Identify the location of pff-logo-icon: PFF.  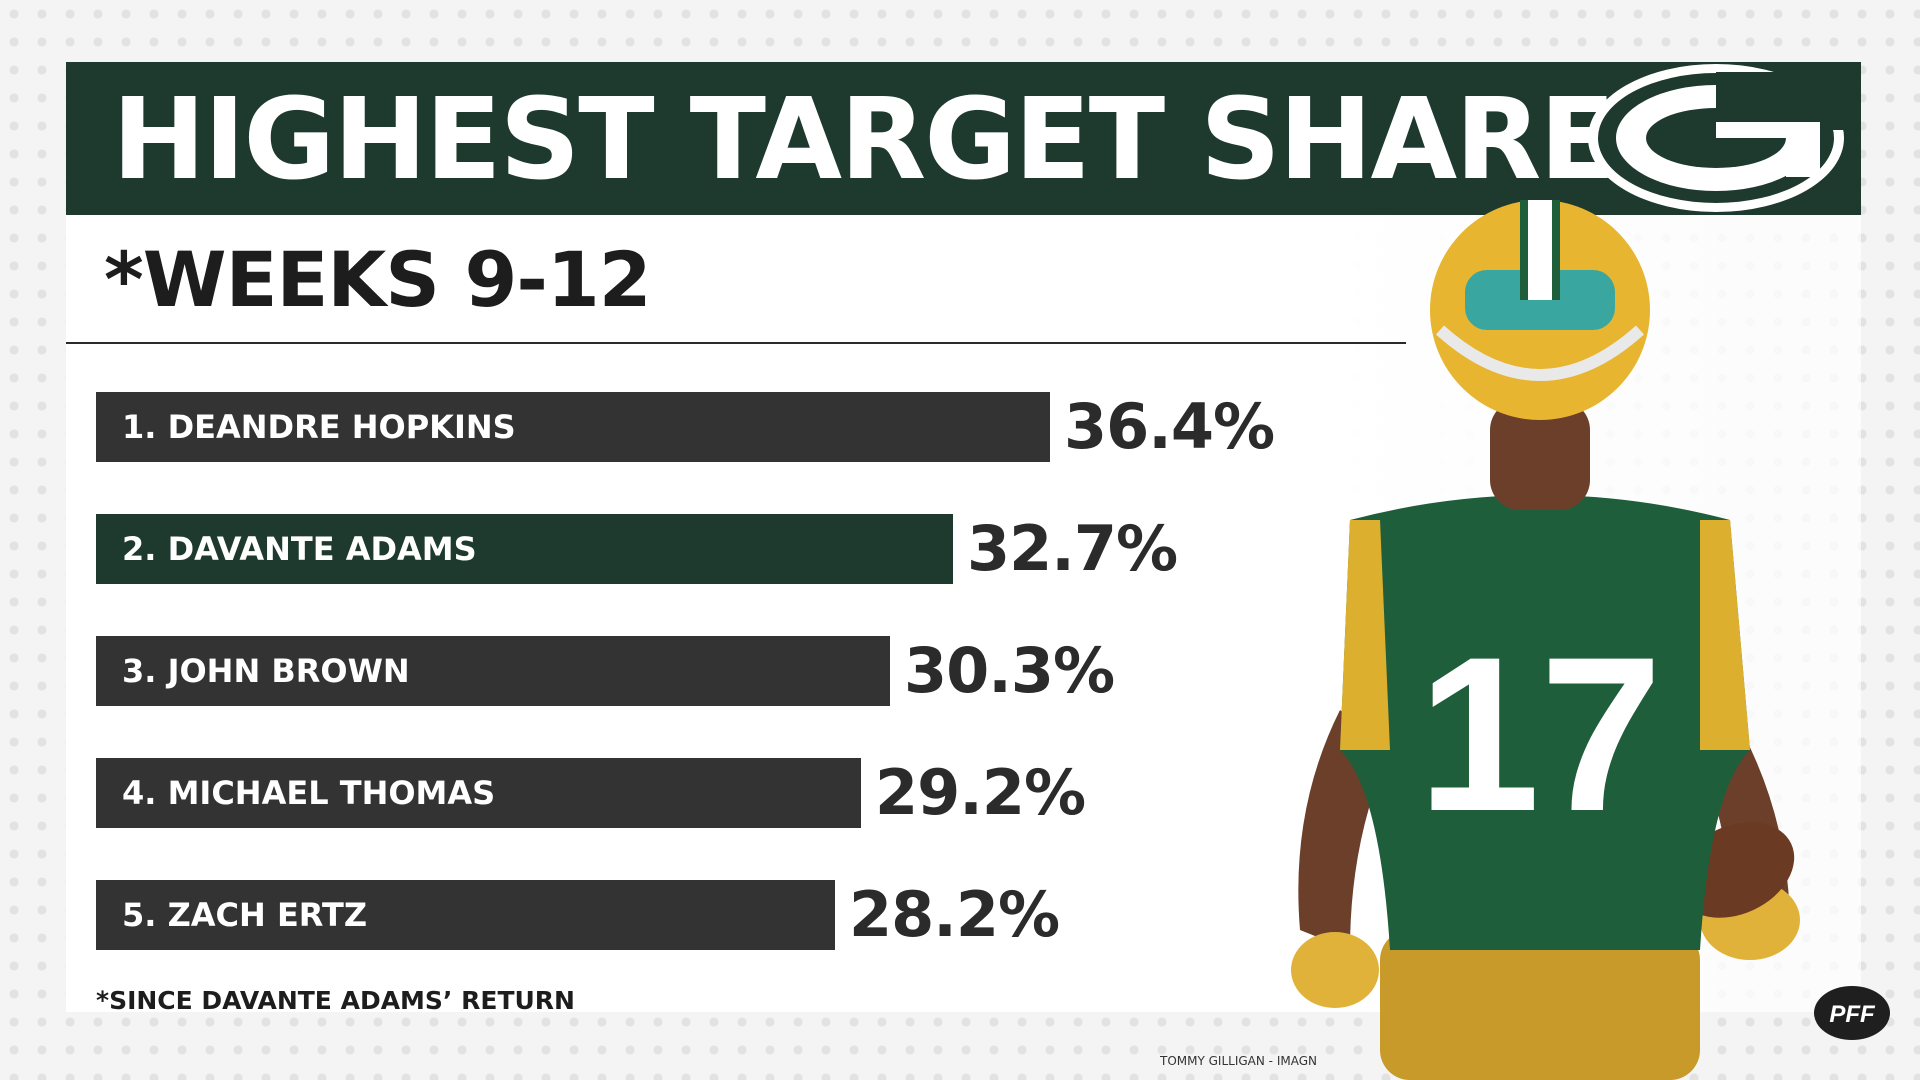
(1852, 1013).